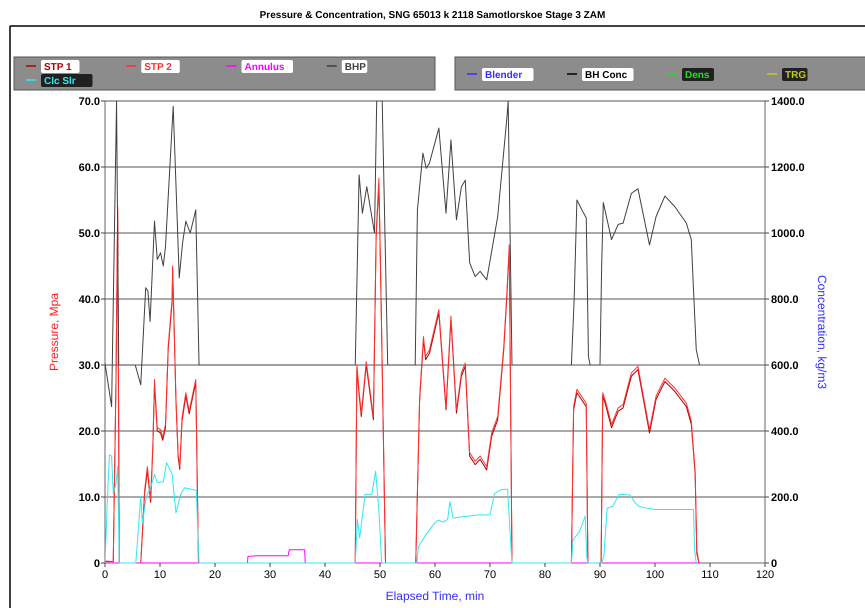 This screenshot has height=608, width=865. Describe the element at coordinates (795, 75) in the screenshot. I see `legend-label: TRG` at that location.